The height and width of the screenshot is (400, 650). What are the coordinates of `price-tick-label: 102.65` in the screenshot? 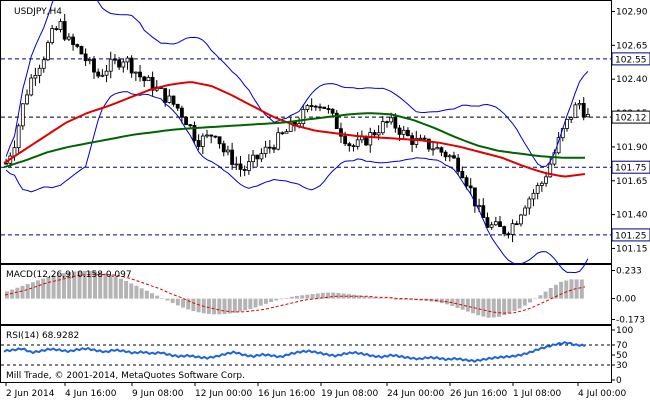 It's located at (632, 46).